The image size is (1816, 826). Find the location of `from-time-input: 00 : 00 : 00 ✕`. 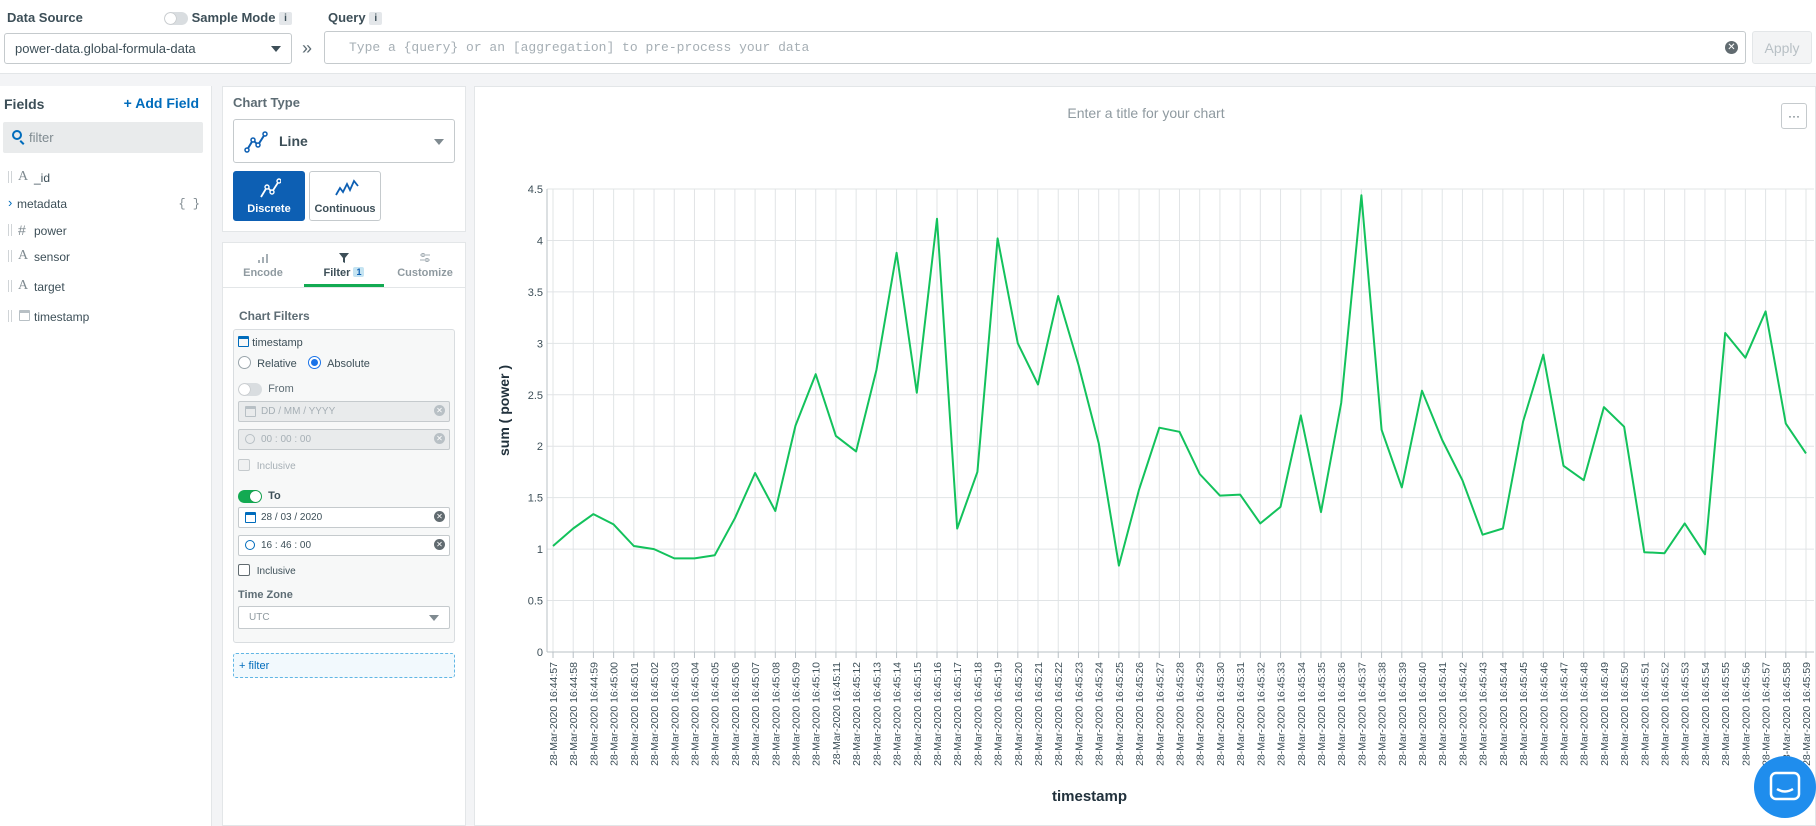

from-time-input: 00 : 00 : 00 ✕ is located at coordinates (344, 439).